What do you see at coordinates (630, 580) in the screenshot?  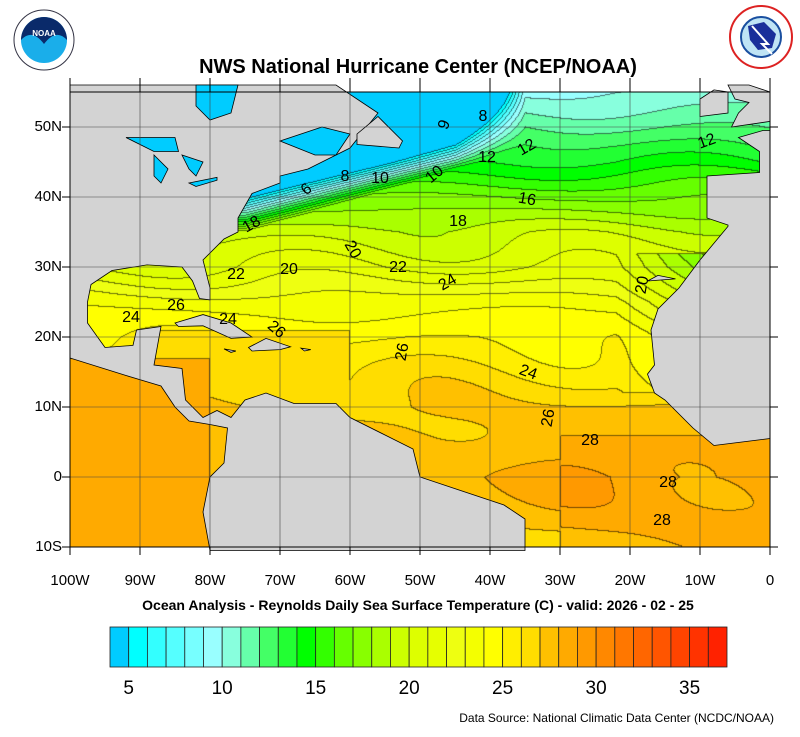 I see `lon-label: 20W` at bounding box center [630, 580].